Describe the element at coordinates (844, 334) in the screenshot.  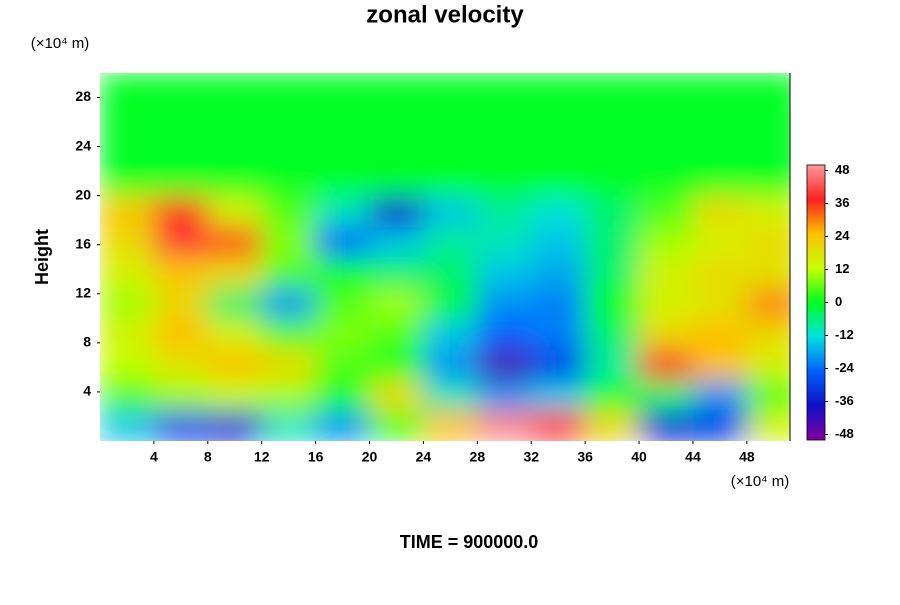
I see `colorbar-tick-label: -12` at that location.